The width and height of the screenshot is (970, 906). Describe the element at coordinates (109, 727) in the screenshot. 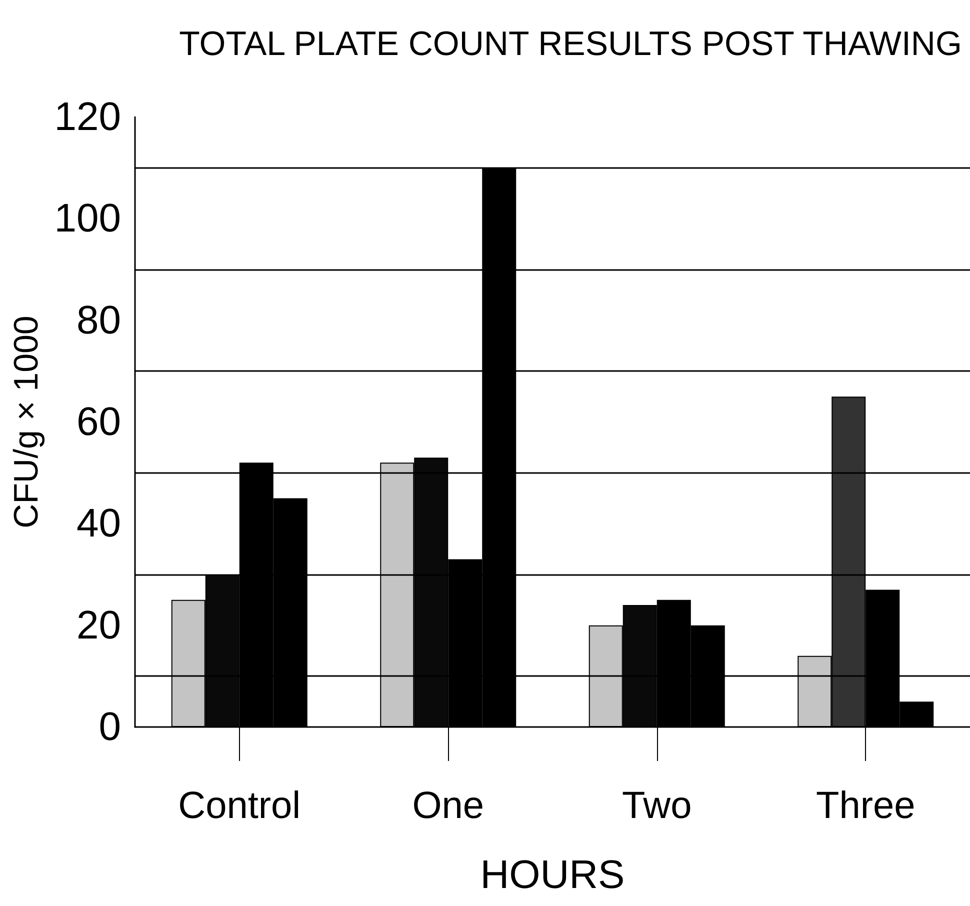

I see `y-tick-label: 0` at that location.